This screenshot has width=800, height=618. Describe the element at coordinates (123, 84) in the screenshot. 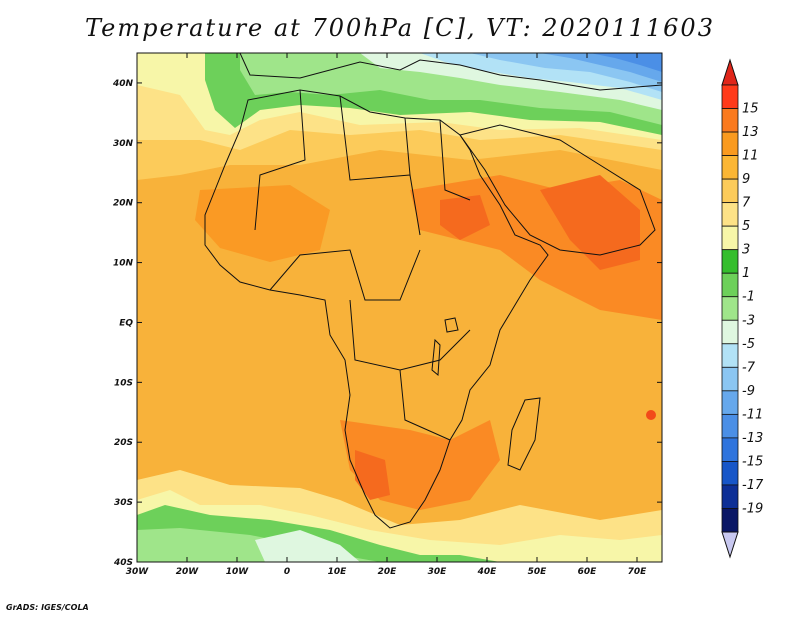

I see `lat-tick-label: 40N` at that location.